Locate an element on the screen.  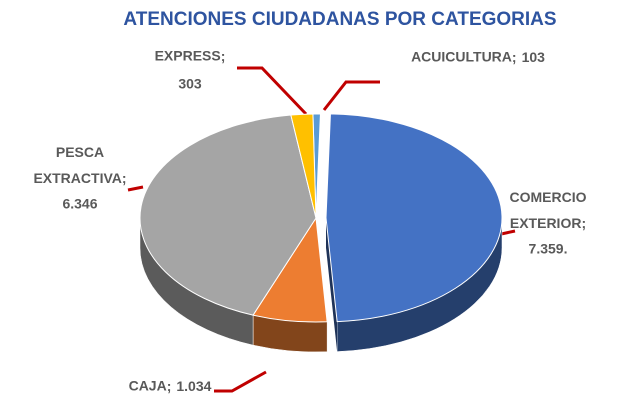
slice-cut is located at coordinates (331, 284).